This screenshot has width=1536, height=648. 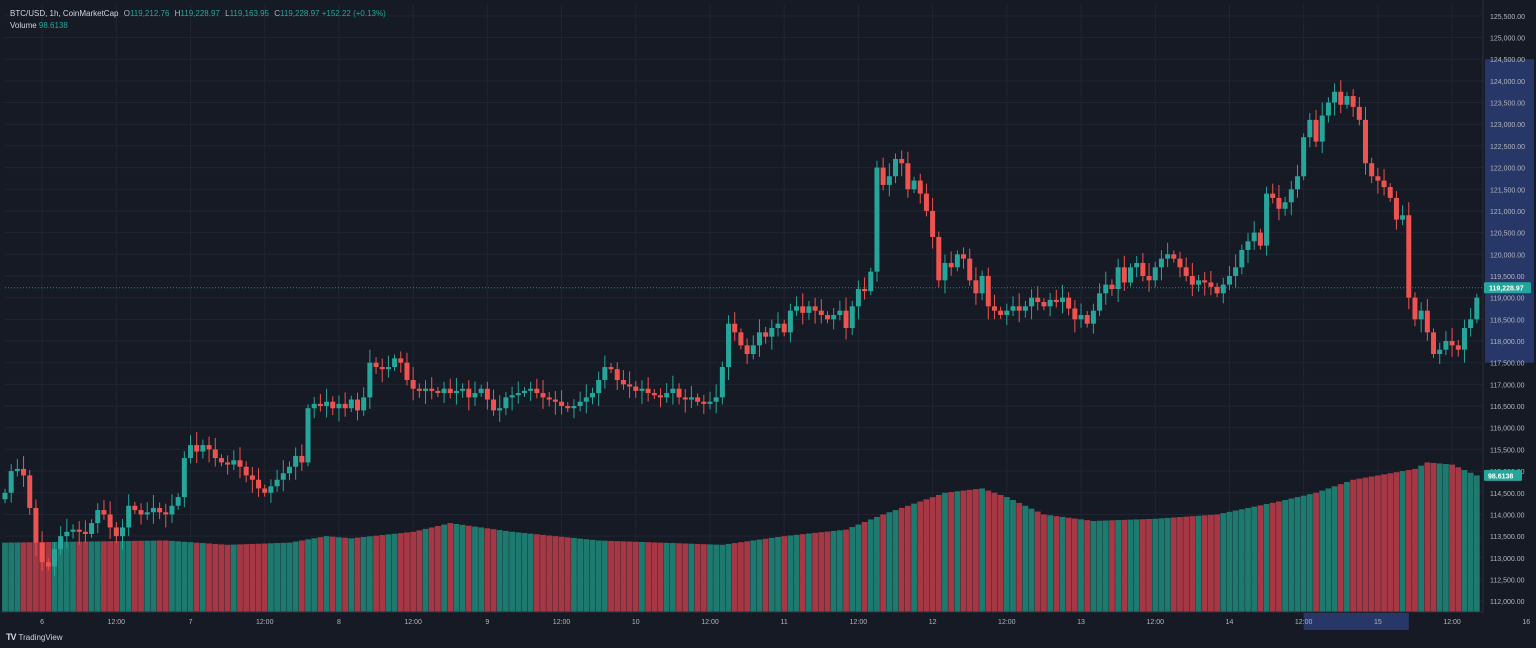 What do you see at coordinates (1507, 450) in the screenshot?
I see `price-tick-label: 115,500.00` at bounding box center [1507, 450].